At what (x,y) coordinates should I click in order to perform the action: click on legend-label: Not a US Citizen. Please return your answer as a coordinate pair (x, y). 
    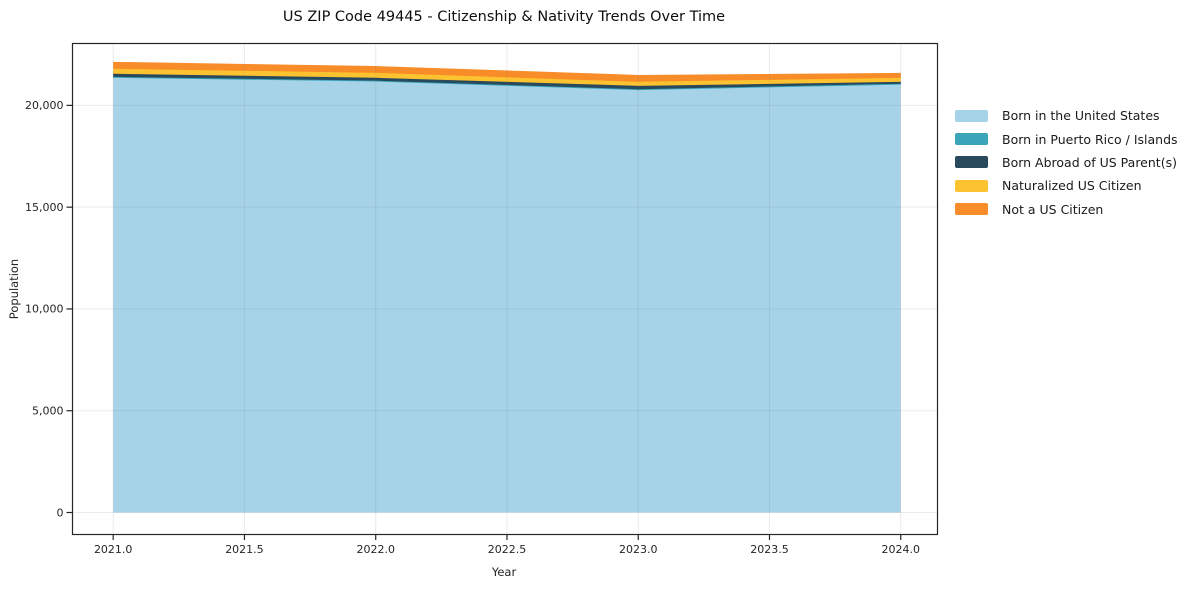
    Looking at the image, I should click on (1053, 209).